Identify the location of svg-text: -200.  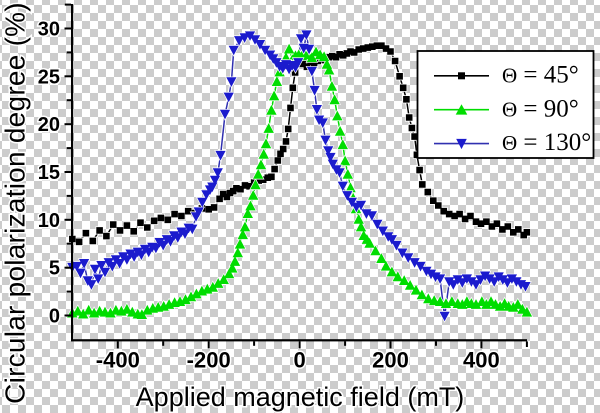
(209, 360).